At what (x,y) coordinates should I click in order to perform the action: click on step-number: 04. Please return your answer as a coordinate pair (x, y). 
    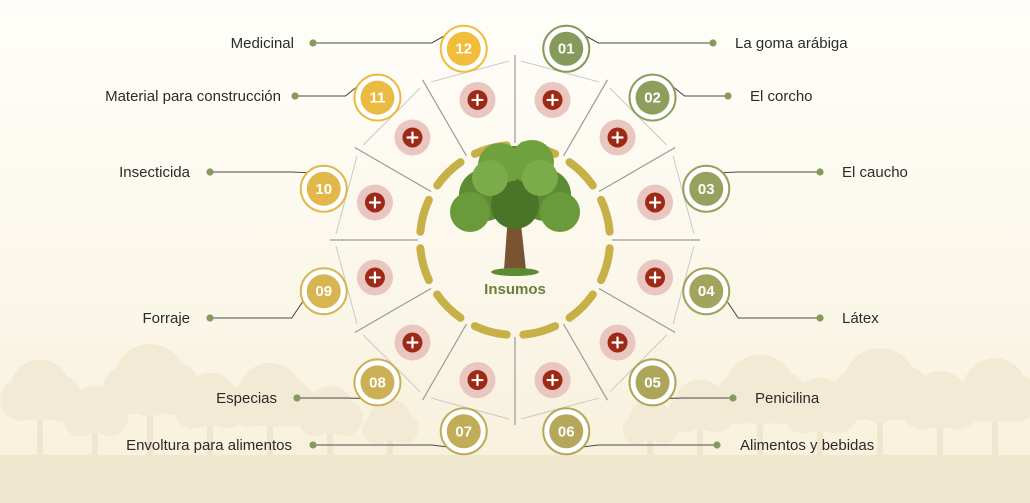
    Looking at the image, I should click on (706, 291).